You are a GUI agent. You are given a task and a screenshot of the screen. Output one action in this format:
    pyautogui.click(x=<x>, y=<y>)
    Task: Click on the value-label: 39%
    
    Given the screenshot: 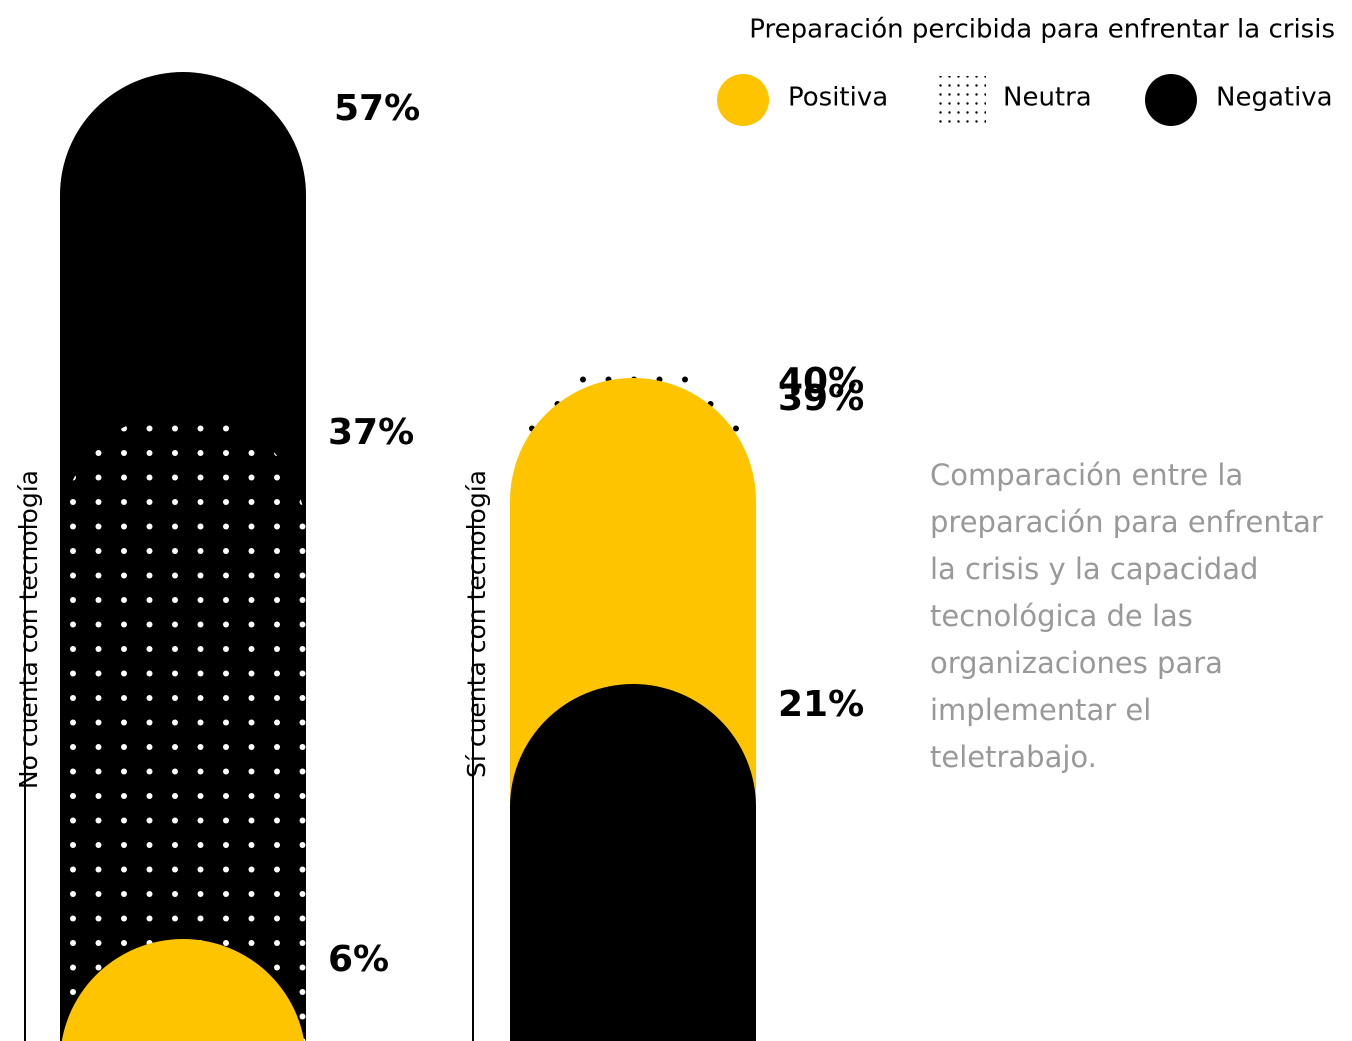 What is the action you would take?
    pyautogui.click(x=821, y=398)
    